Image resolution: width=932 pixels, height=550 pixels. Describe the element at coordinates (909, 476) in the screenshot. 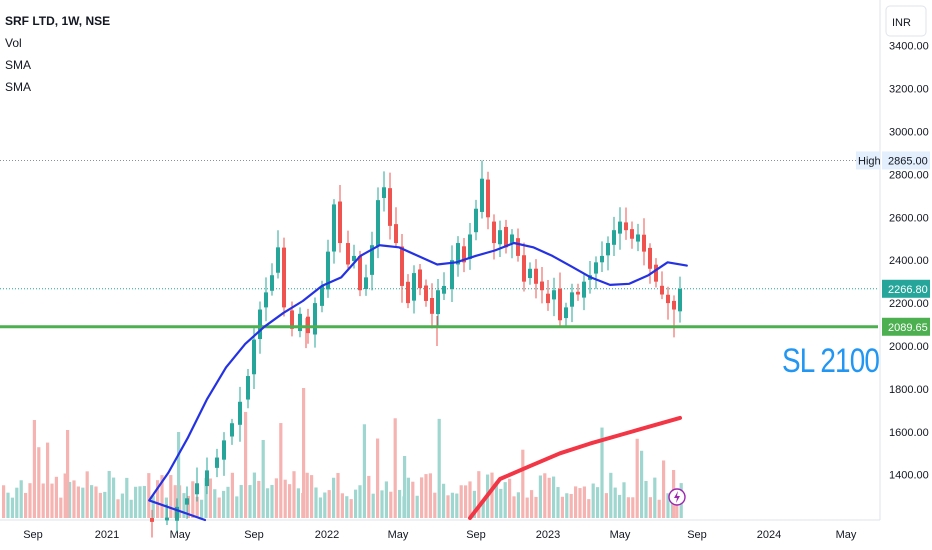

I see `y-tick-label: 1400.00` at that location.